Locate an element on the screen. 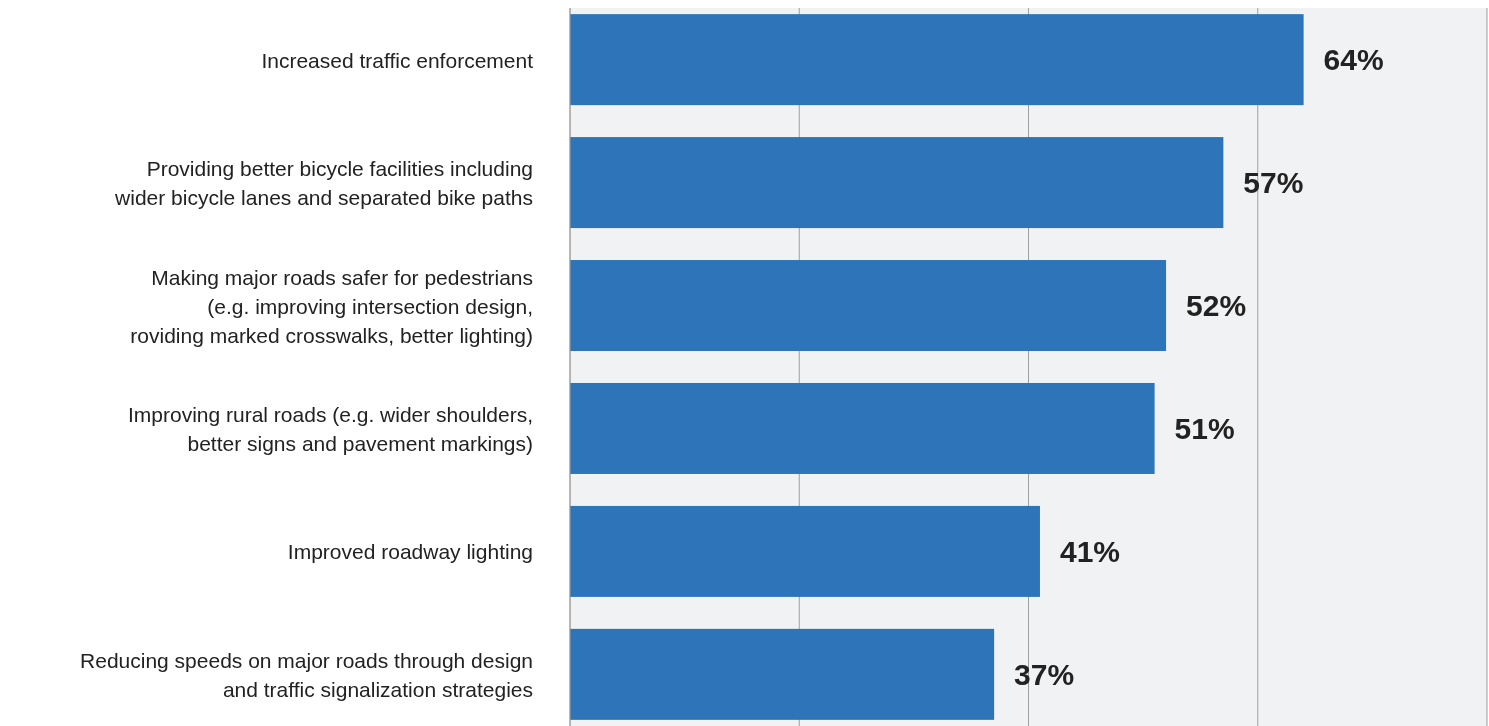 Image resolution: width=1489 pixels, height=726 pixels. y-tick-label: Providing better bicycle facilities including wider bicycle lanes and separated bike paths is located at coordinates (323, 182).